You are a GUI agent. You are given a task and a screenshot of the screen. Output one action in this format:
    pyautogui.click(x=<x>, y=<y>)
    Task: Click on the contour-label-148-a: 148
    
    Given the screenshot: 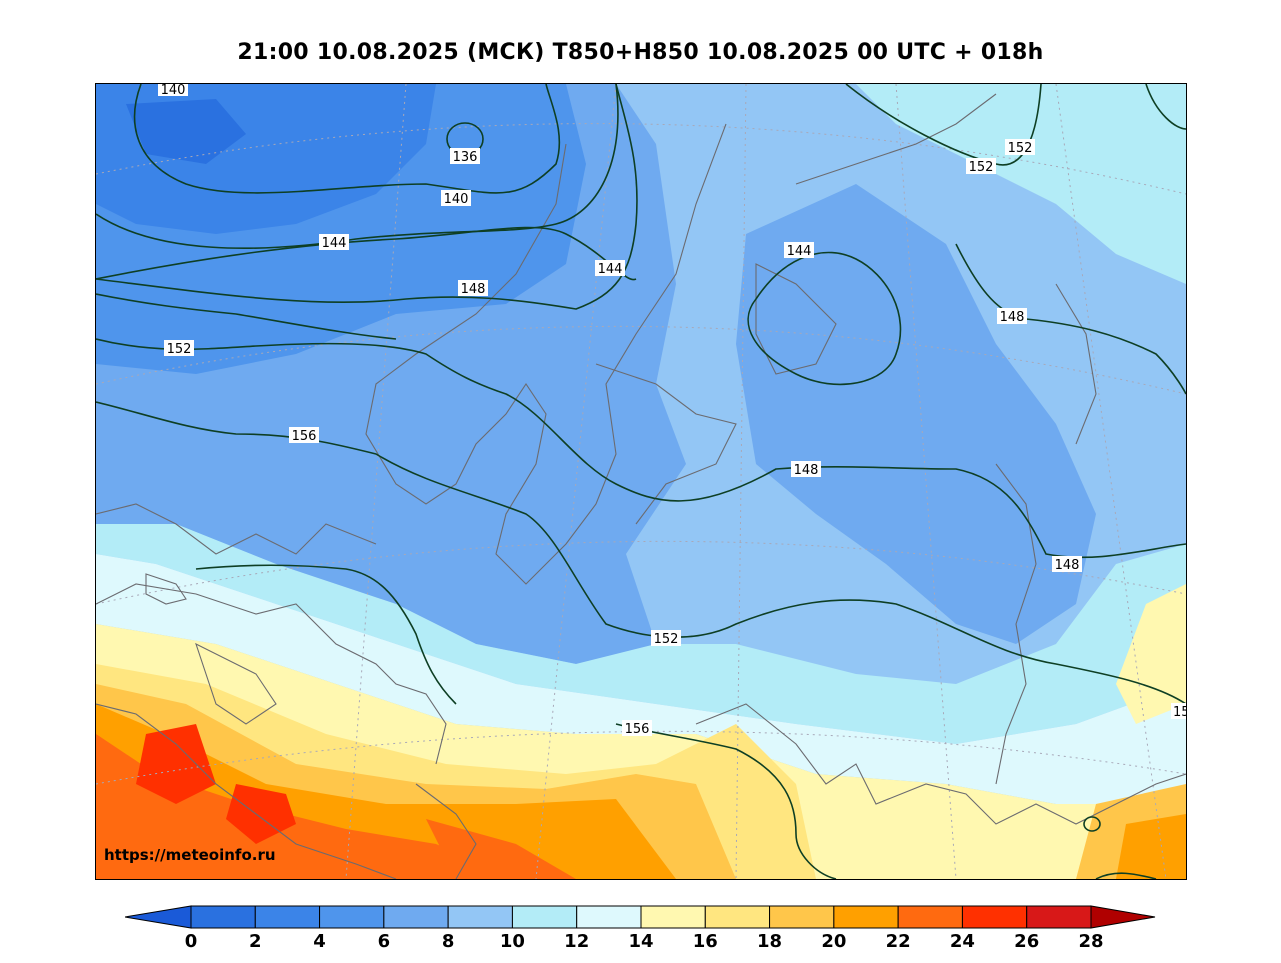 What is the action you would take?
    pyautogui.click(x=473, y=288)
    